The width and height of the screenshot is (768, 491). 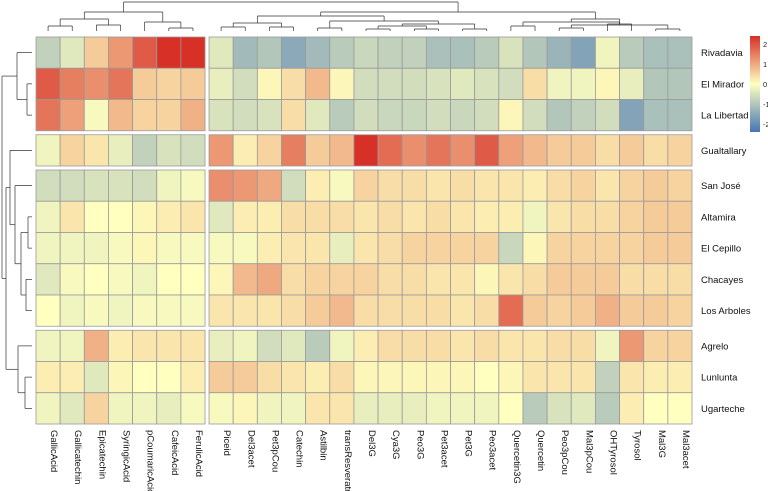 I want to click on column-label: Quercetin3G, so click(x=516, y=457).